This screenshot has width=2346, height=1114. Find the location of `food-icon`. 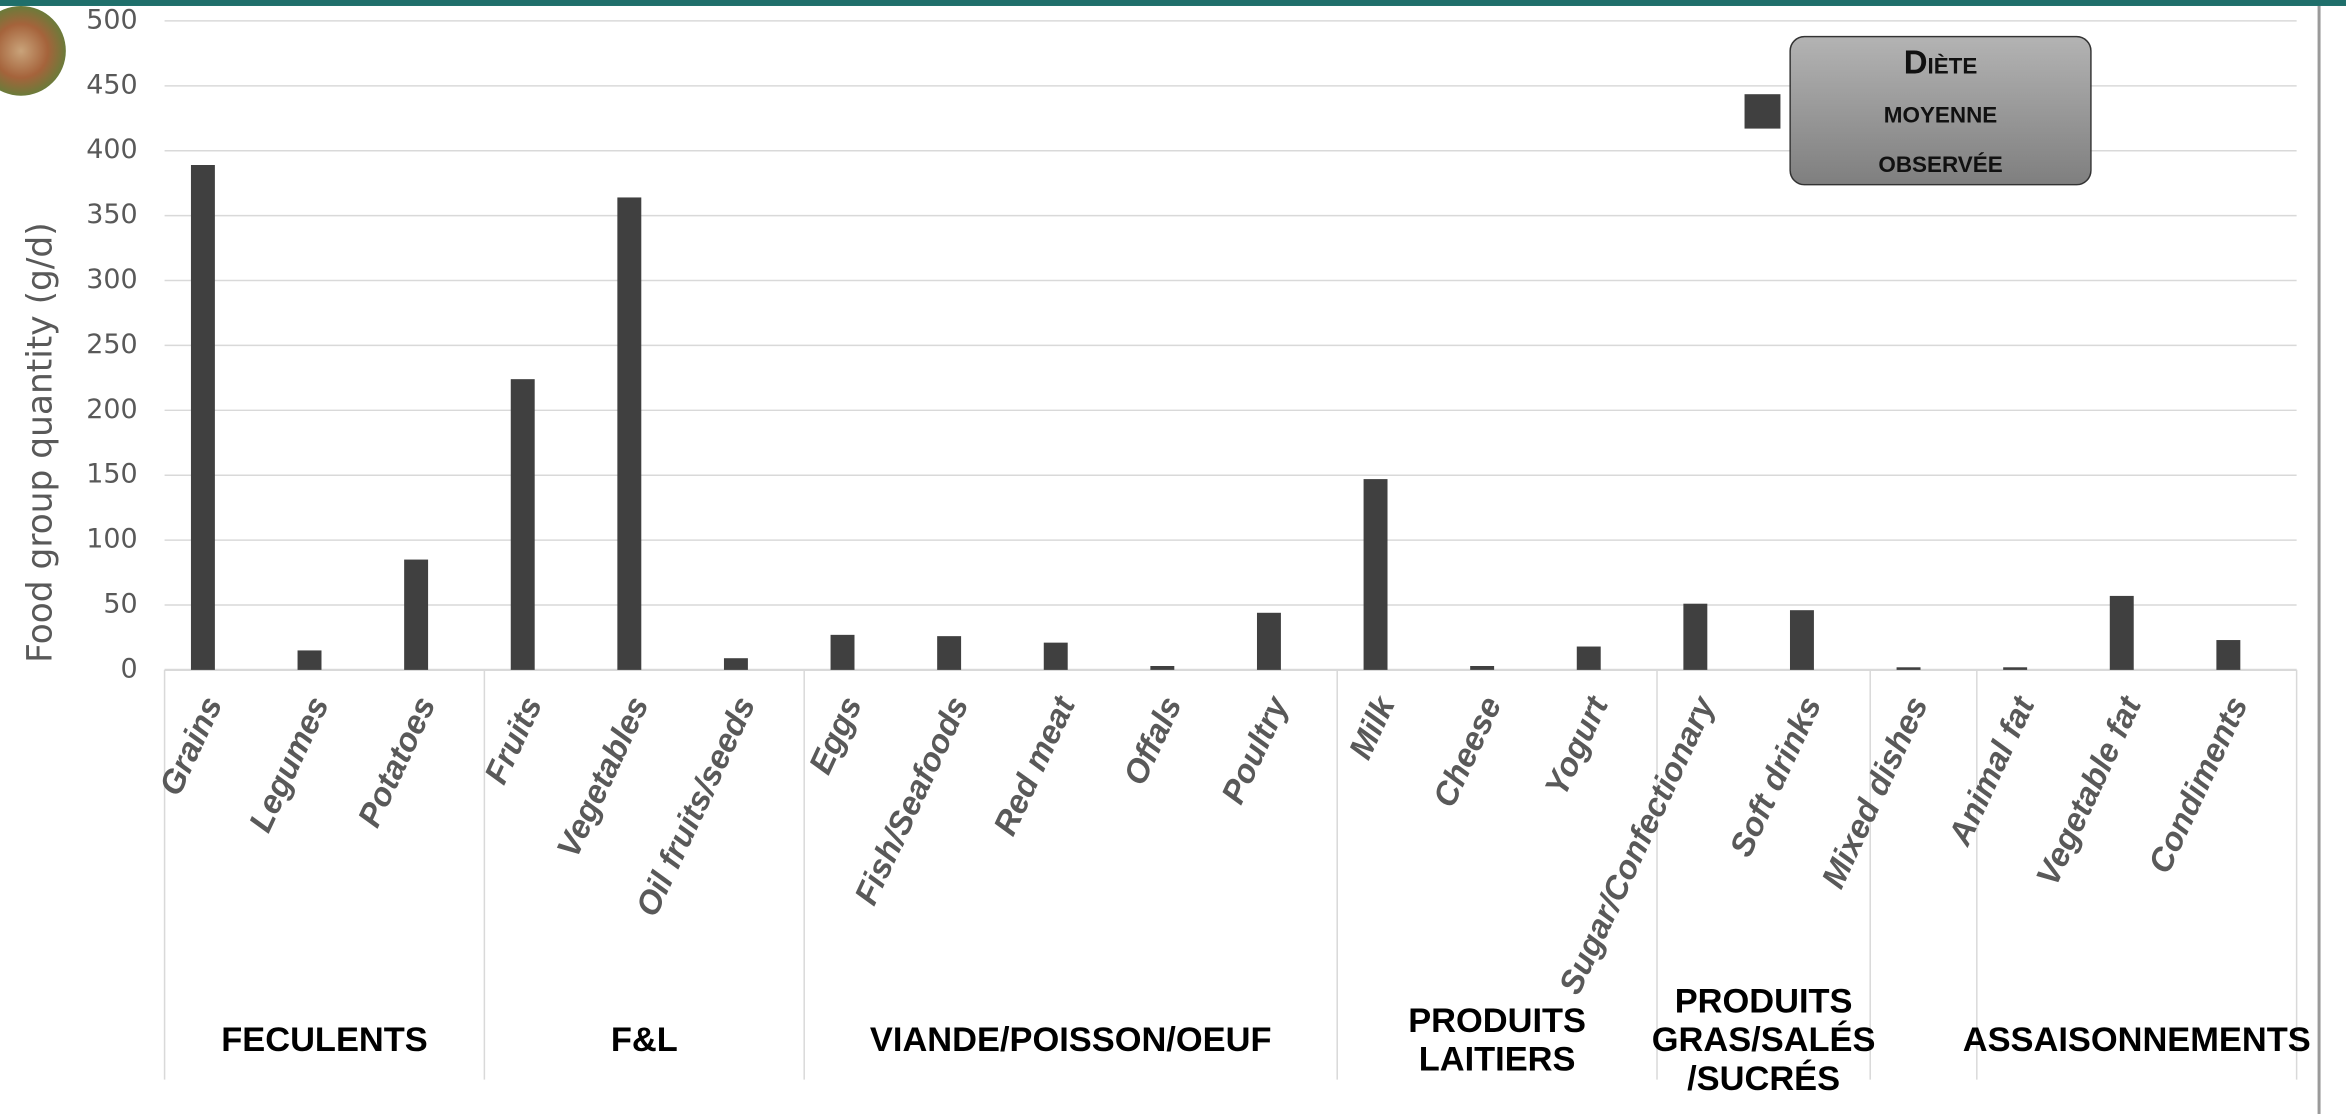

food-icon is located at coordinates (33, 50).